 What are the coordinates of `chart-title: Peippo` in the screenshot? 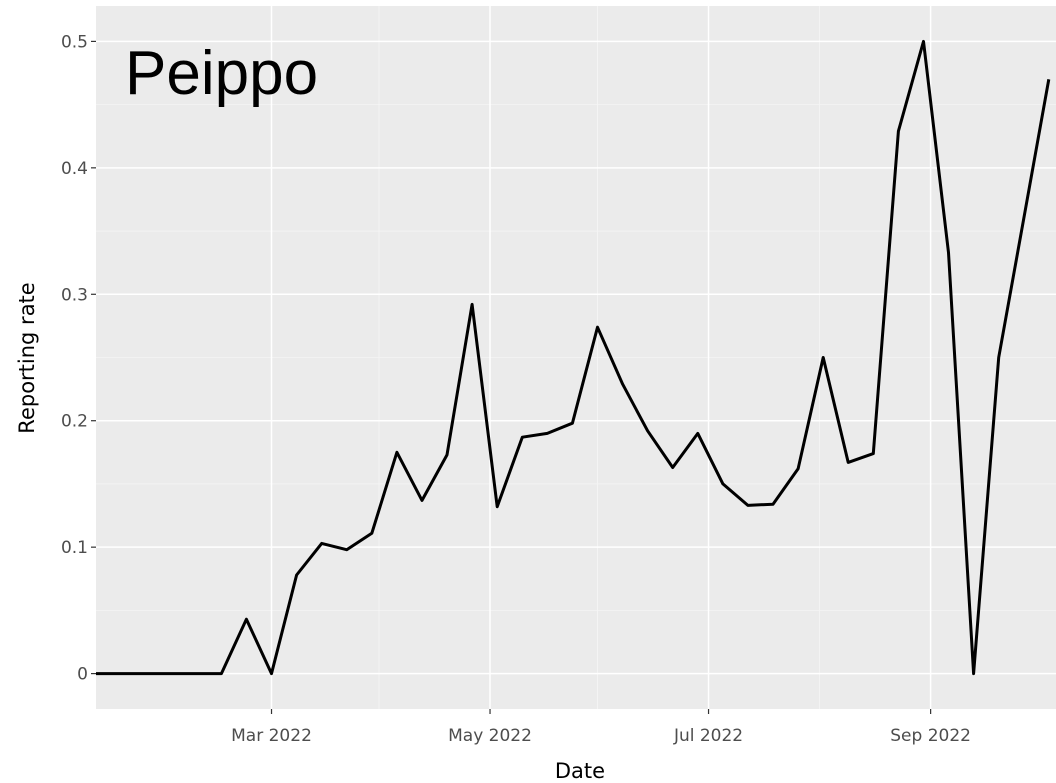 It's located at (221, 73).